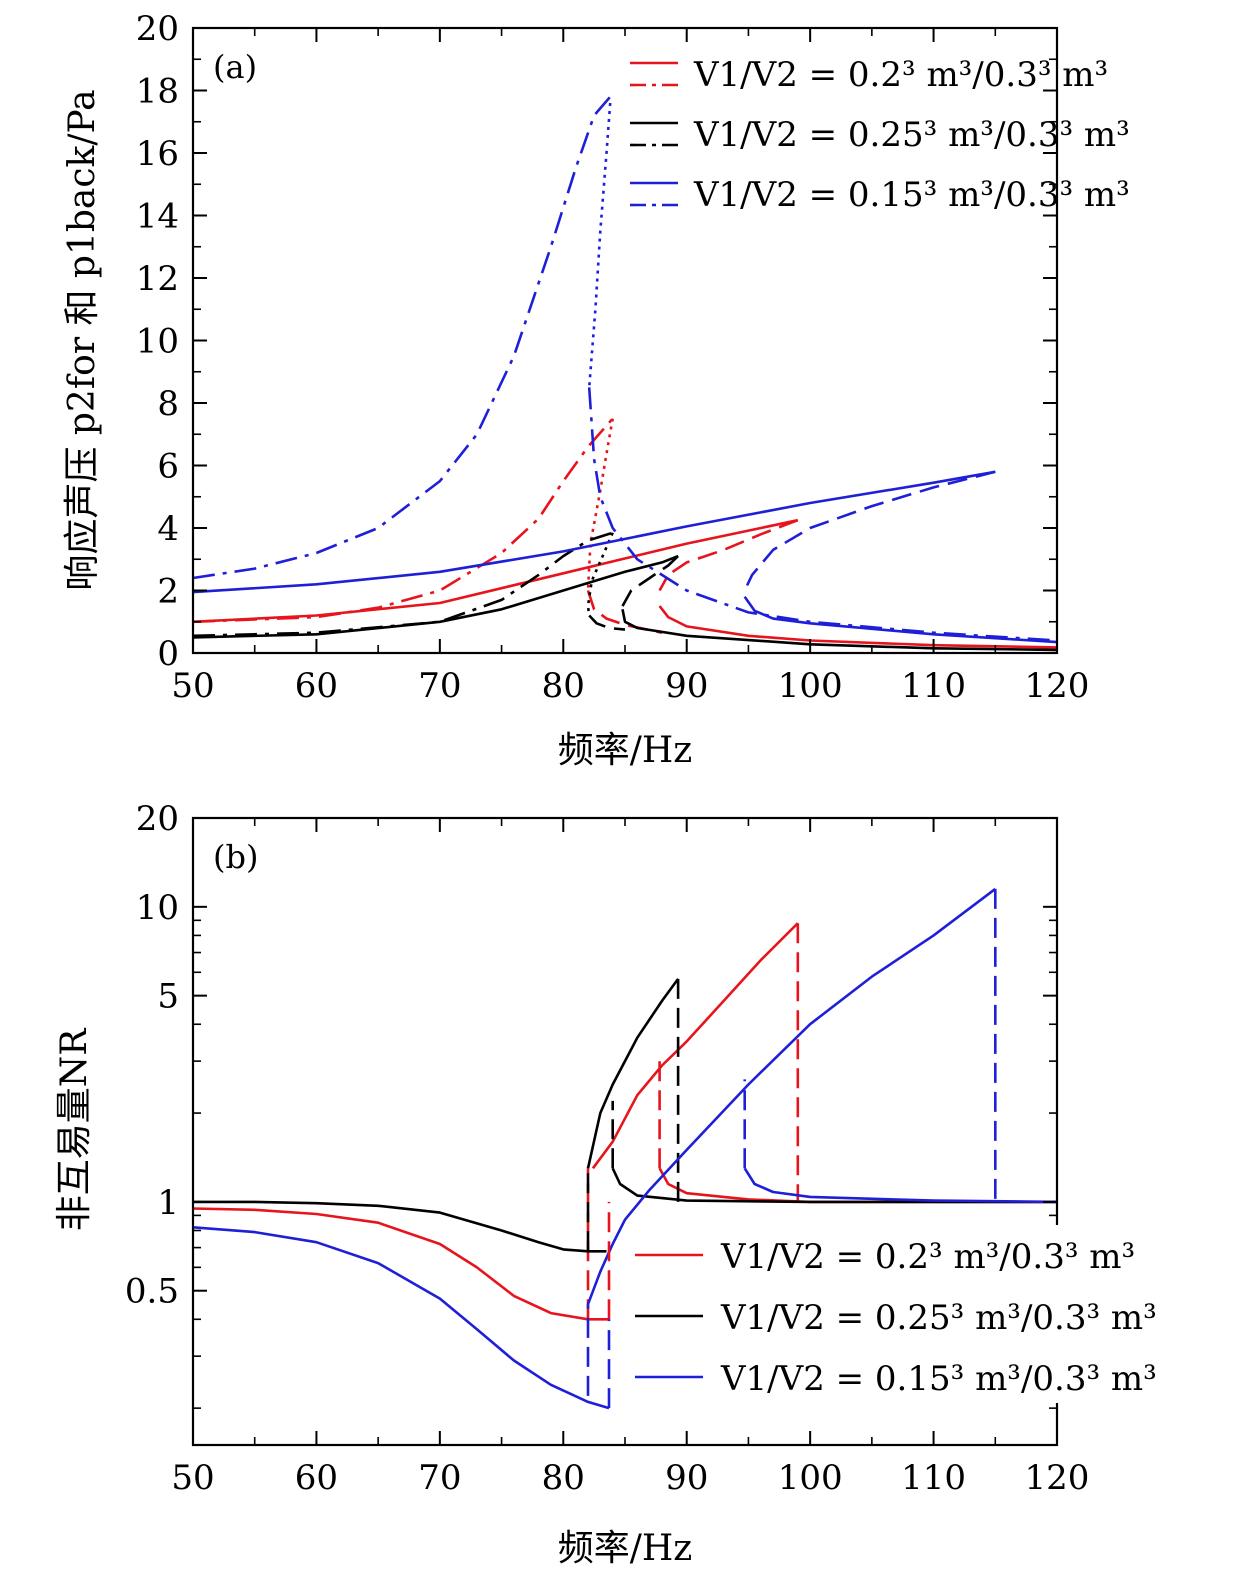 The image size is (1260, 1575). What do you see at coordinates (152, 1292) in the screenshot?
I see `y-tick-label: 0.5` at bounding box center [152, 1292].